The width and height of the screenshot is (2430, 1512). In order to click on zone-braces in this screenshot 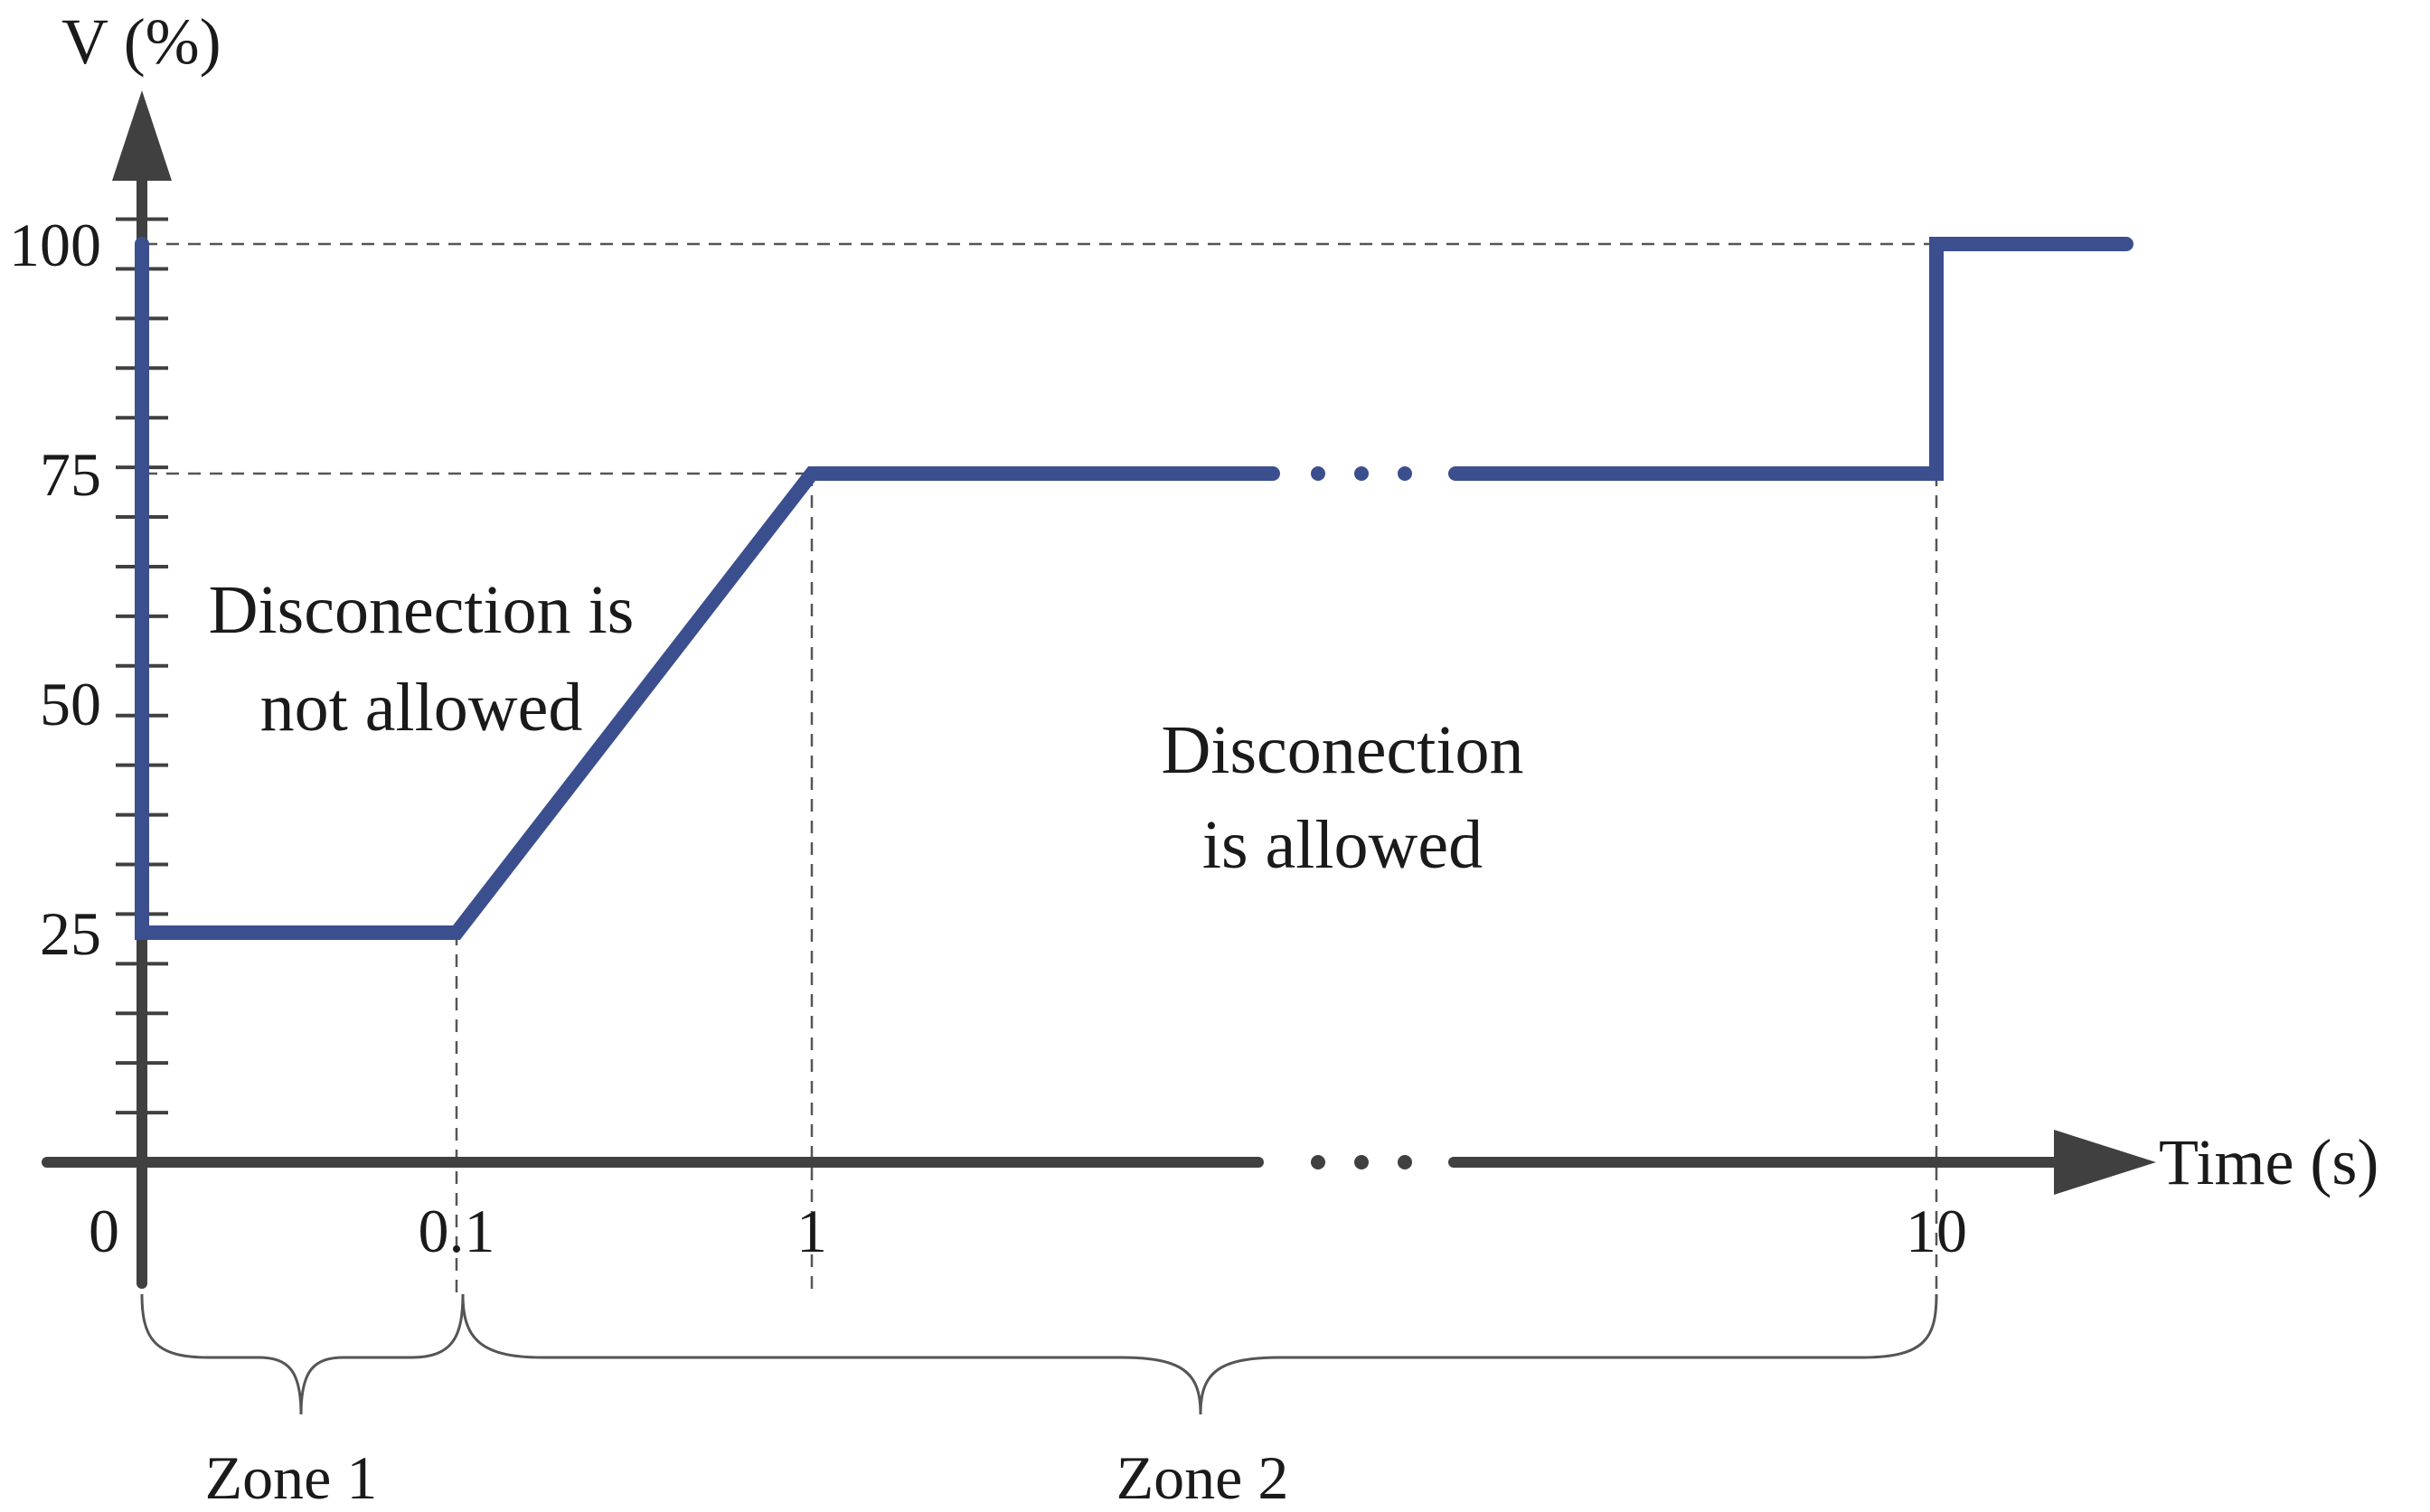, I will do `click(1039, 1354)`.